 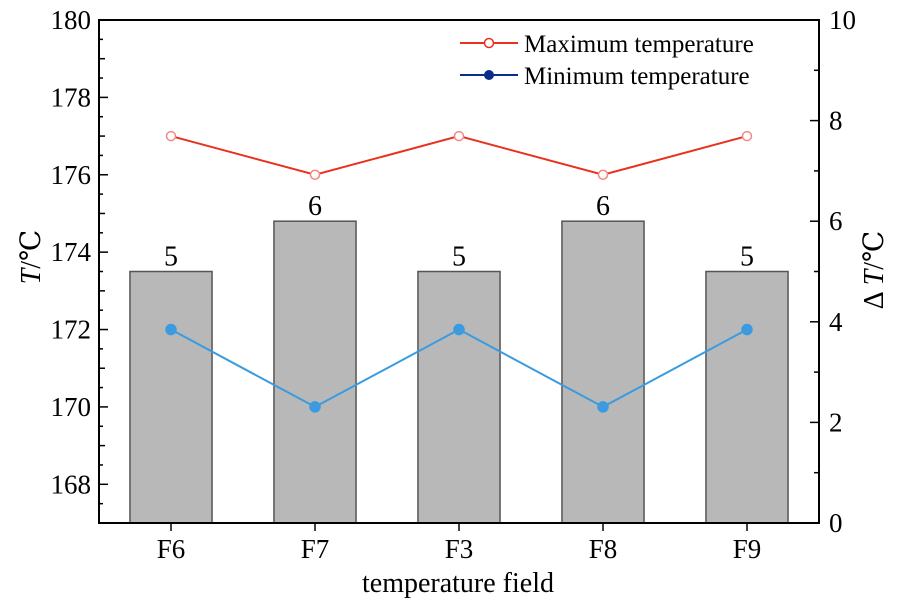 What do you see at coordinates (459, 549) in the screenshot?
I see `x-tick-label-F3: F3` at bounding box center [459, 549].